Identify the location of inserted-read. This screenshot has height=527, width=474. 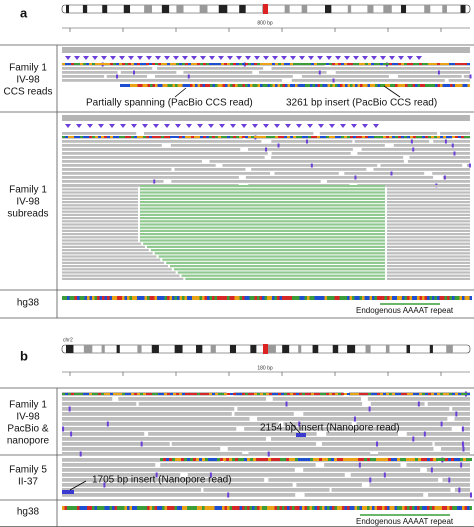
(262, 224).